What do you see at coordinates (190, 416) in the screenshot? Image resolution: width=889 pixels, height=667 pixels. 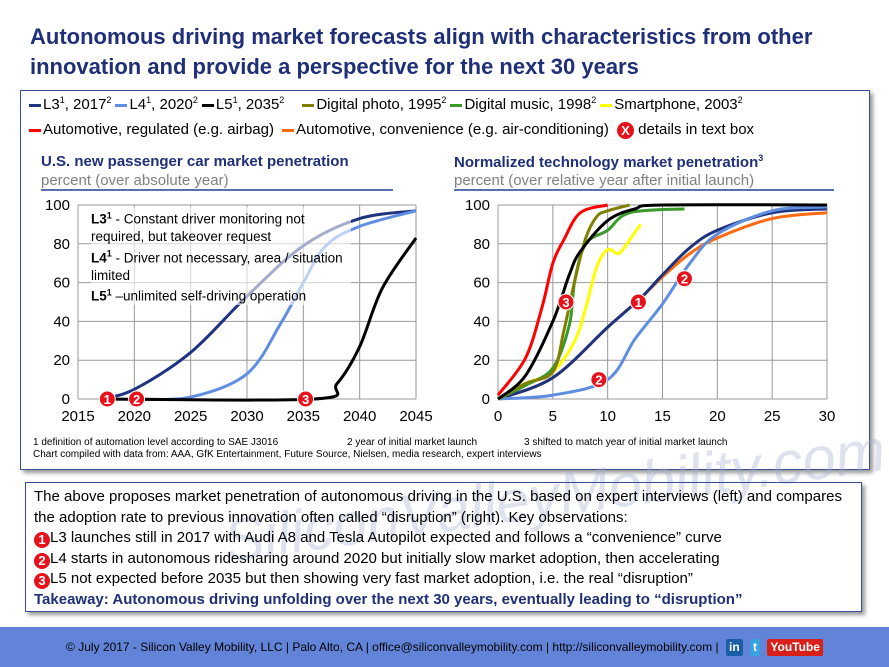 I see `x-tick-label: 2025` at bounding box center [190, 416].